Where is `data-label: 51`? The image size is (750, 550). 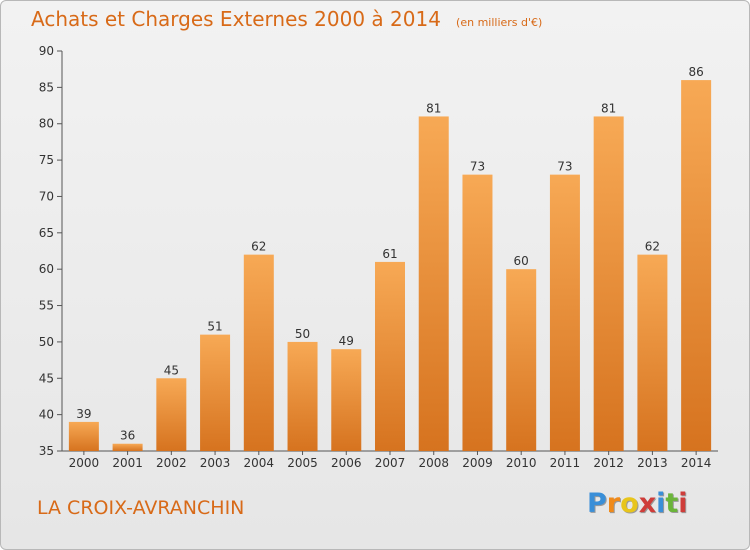
data-label: 51 is located at coordinates (214, 327).